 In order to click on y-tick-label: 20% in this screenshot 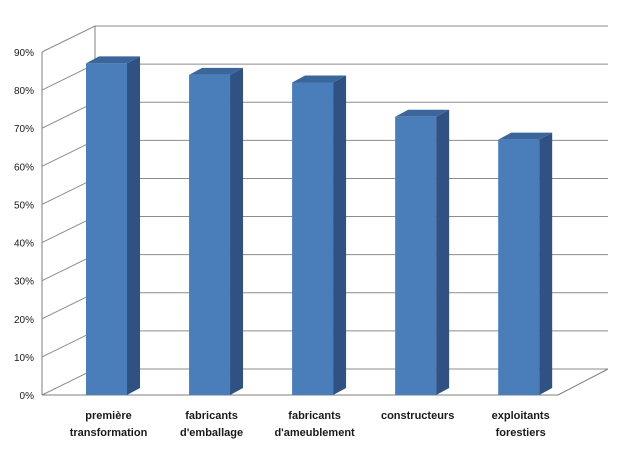, I will do `click(24, 320)`.